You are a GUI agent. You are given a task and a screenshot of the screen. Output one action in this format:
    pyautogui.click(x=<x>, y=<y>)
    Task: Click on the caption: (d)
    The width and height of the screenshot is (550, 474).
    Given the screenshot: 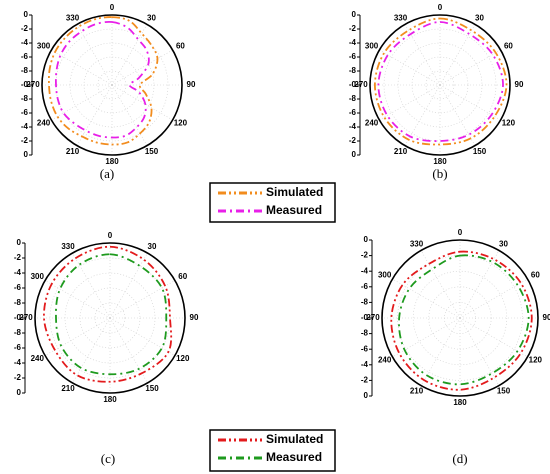 What is the action you would take?
    pyautogui.click(x=459, y=458)
    